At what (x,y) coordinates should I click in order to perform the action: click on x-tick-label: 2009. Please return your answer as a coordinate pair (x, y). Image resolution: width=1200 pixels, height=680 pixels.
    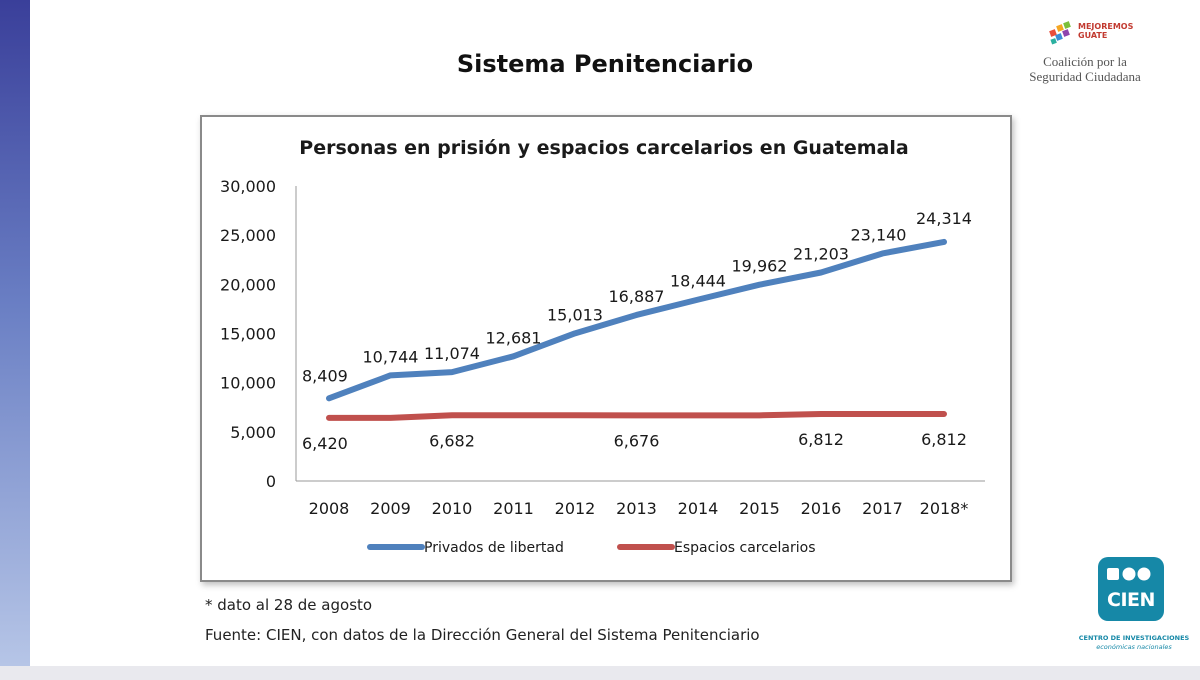
    Looking at the image, I should click on (390, 508).